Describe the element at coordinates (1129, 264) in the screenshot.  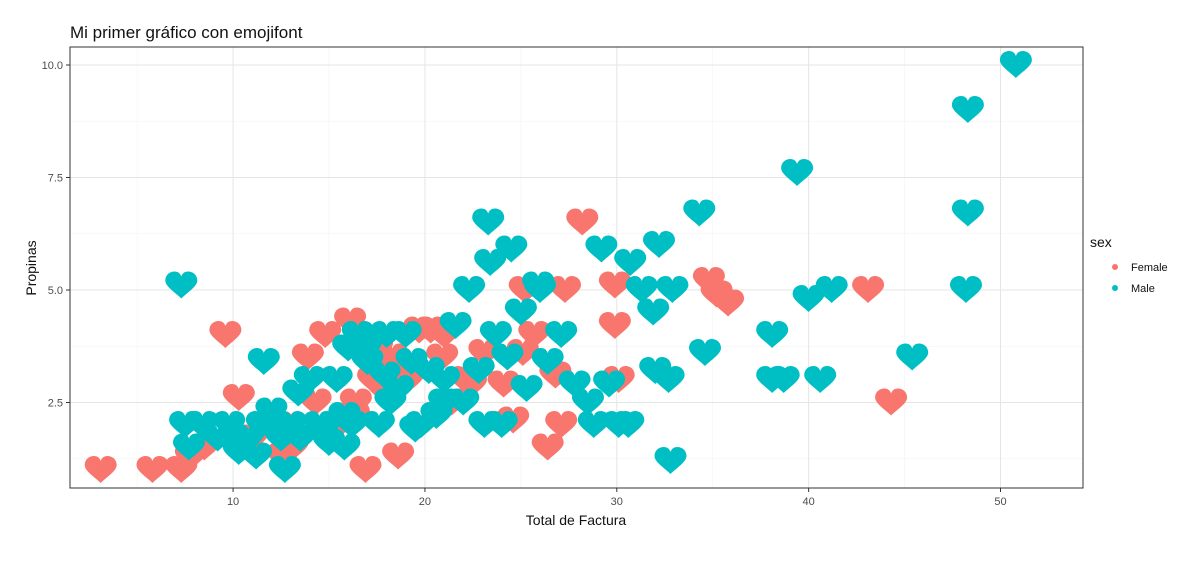
I see `legend: sex Female Male` at that location.